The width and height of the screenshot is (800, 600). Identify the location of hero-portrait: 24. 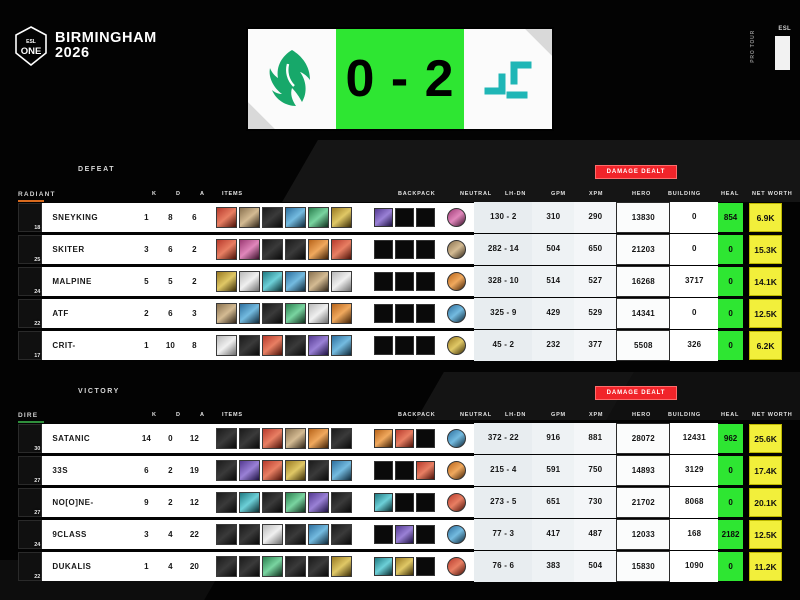
(30, 281).